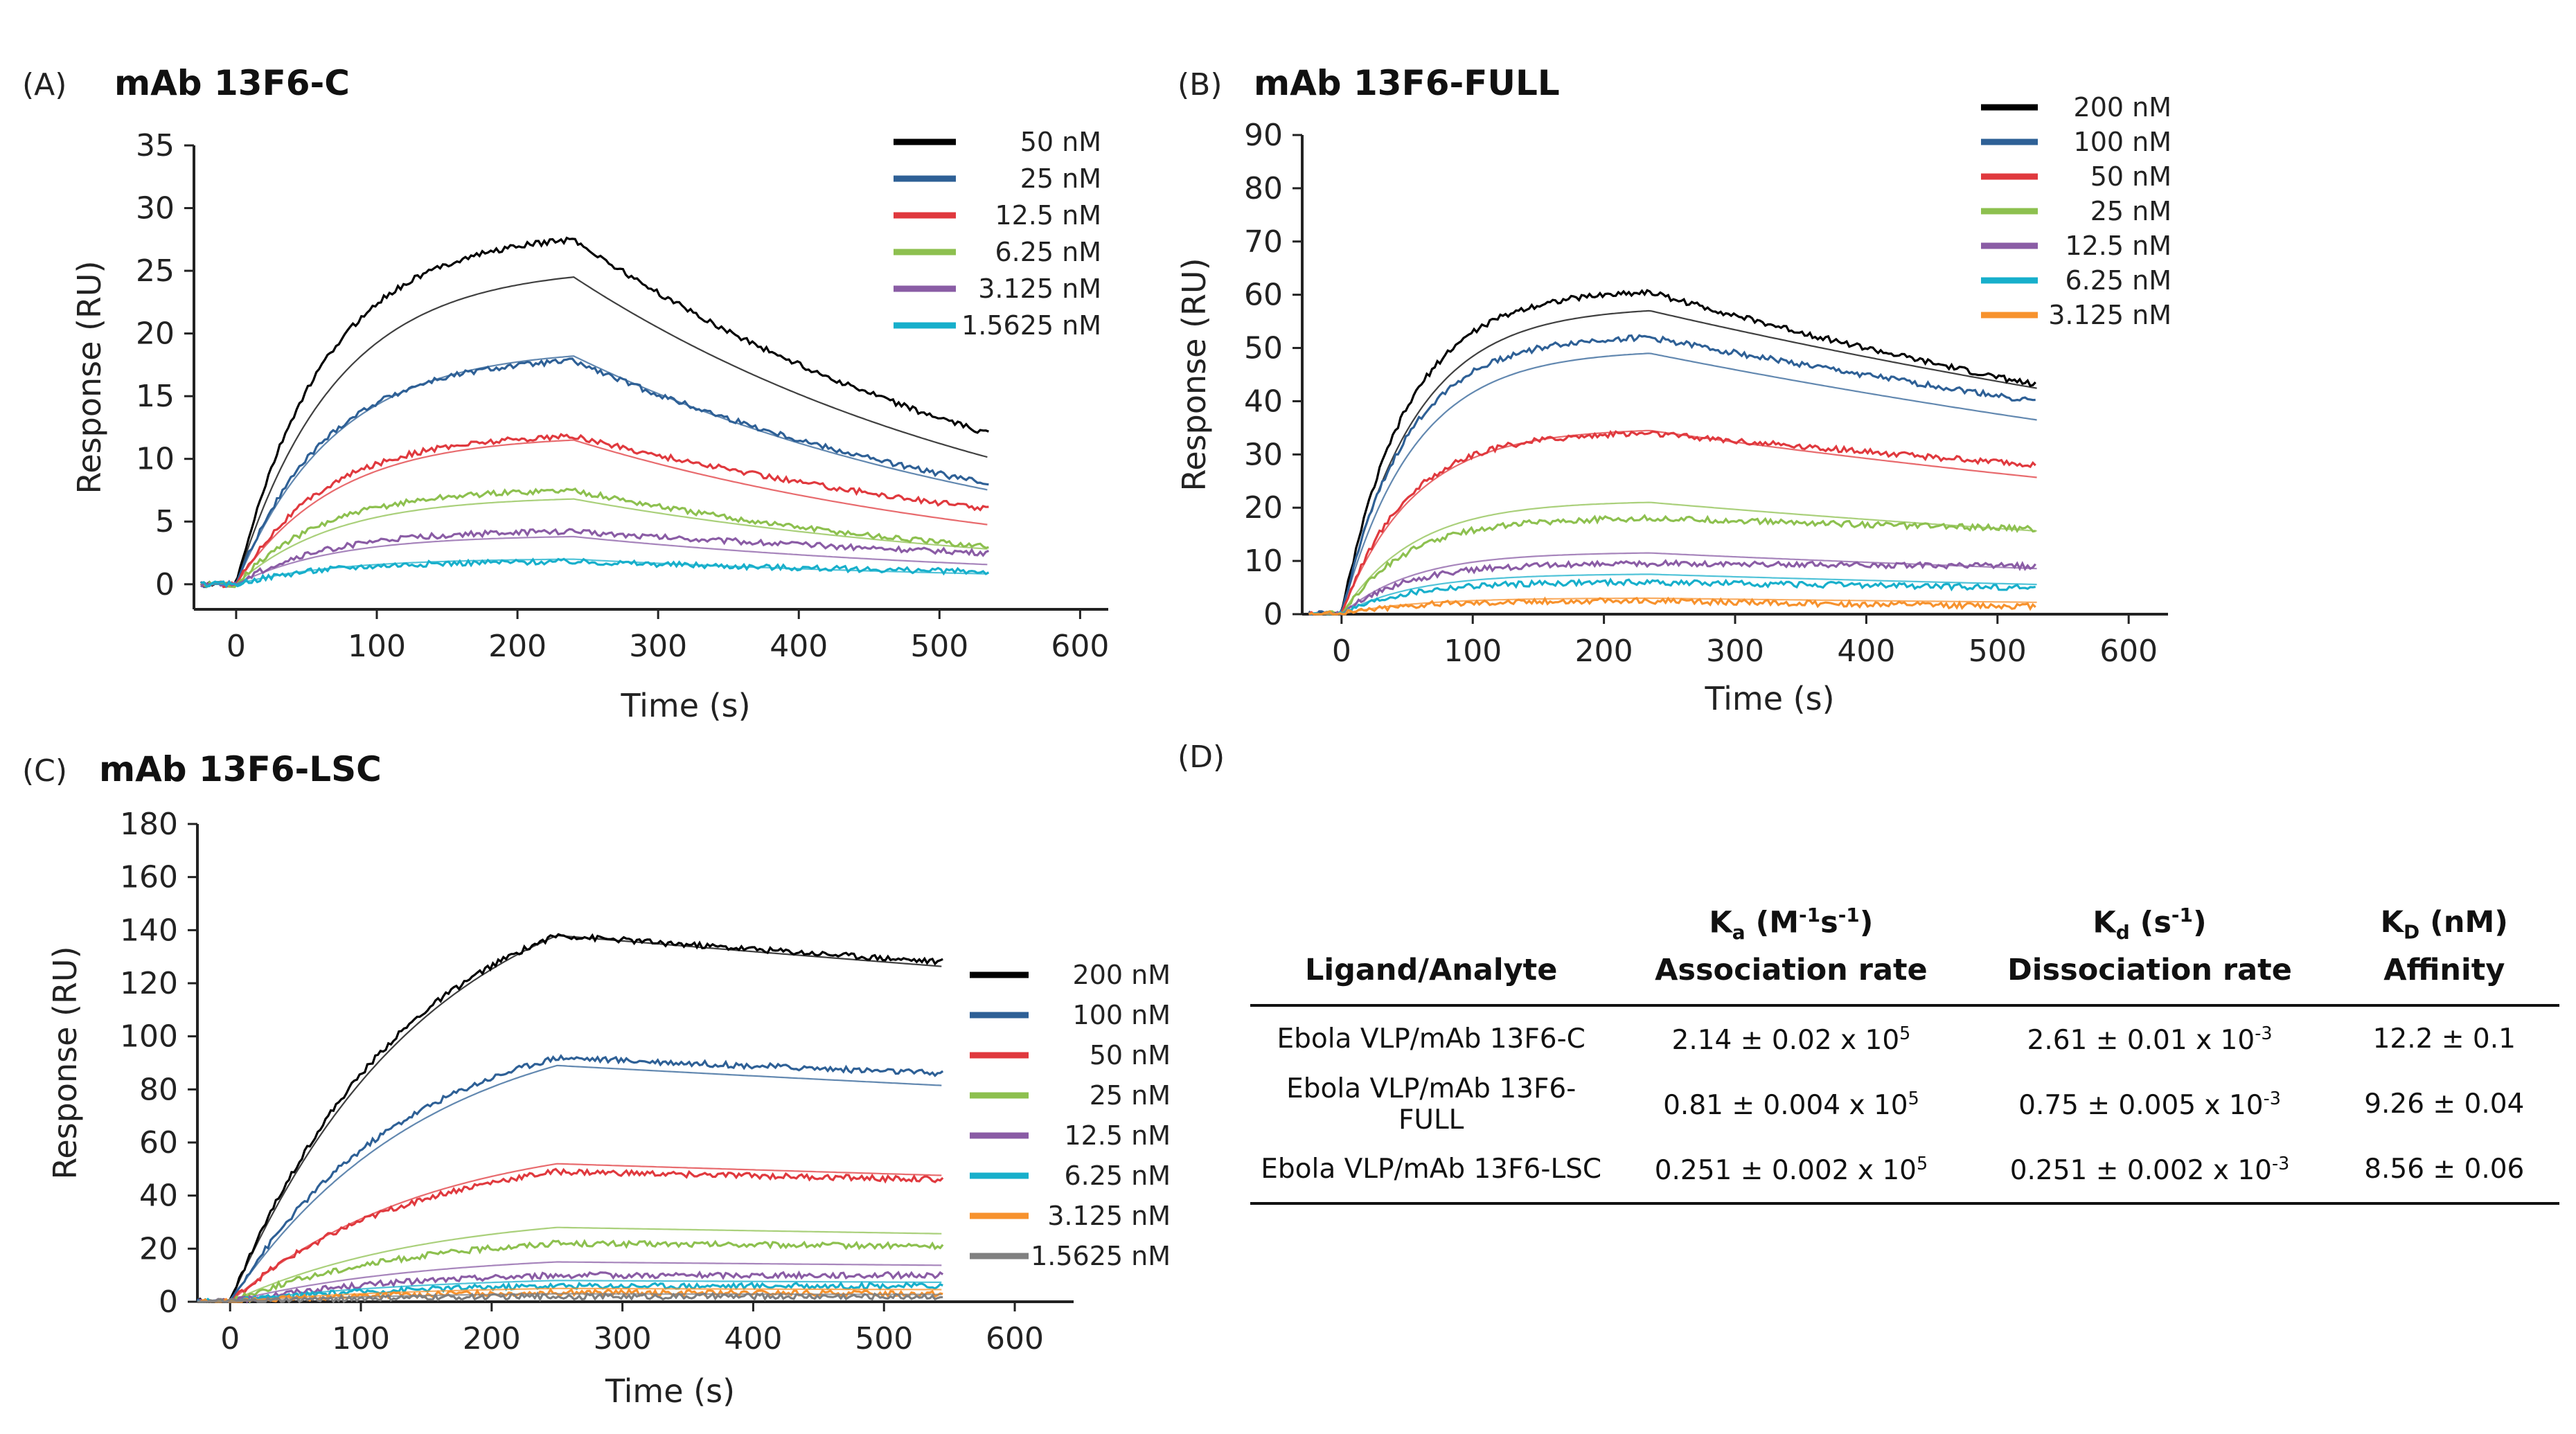  What do you see at coordinates (1791, 1170) in the screenshot?
I see `cell-ka: 0.251 ± 0.002 x 105` at bounding box center [1791, 1170].